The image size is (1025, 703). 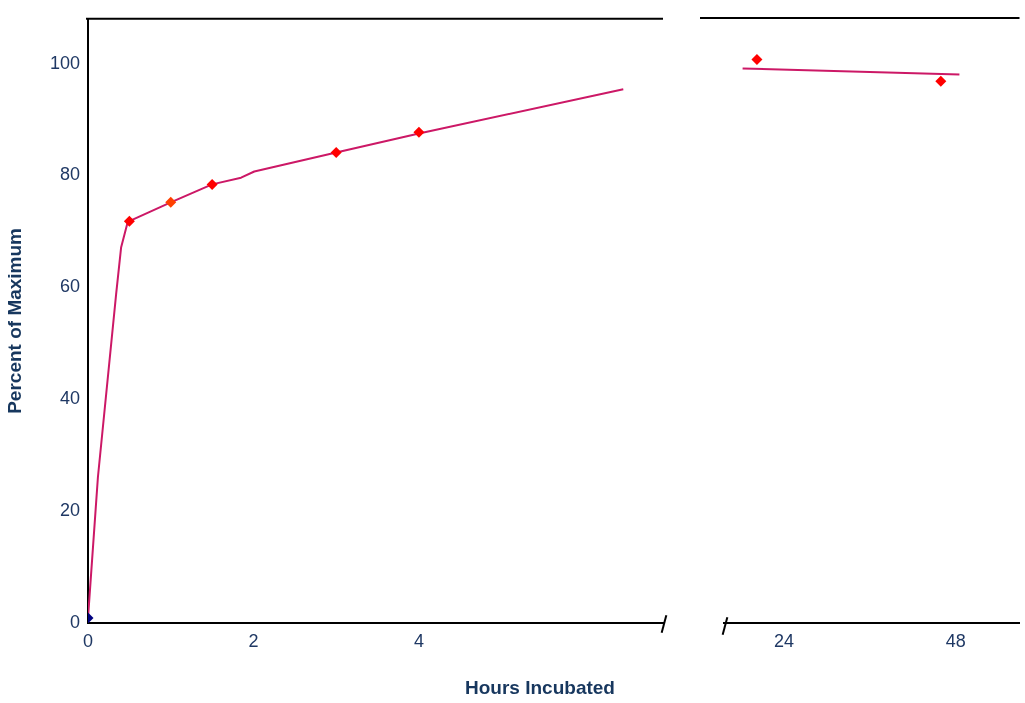 I want to click on x-tick-label: 0, so click(x=88, y=640).